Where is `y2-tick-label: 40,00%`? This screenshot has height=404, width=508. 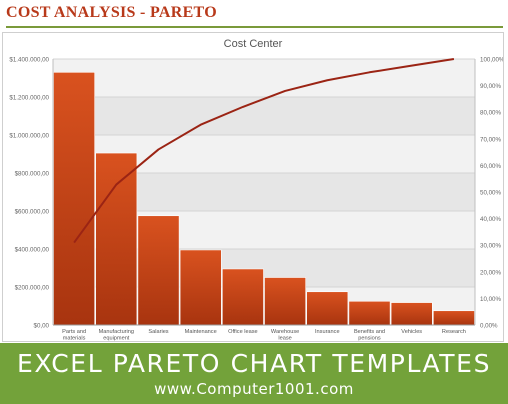
y2-tick-label: 40,00% is located at coordinates (490, 219).